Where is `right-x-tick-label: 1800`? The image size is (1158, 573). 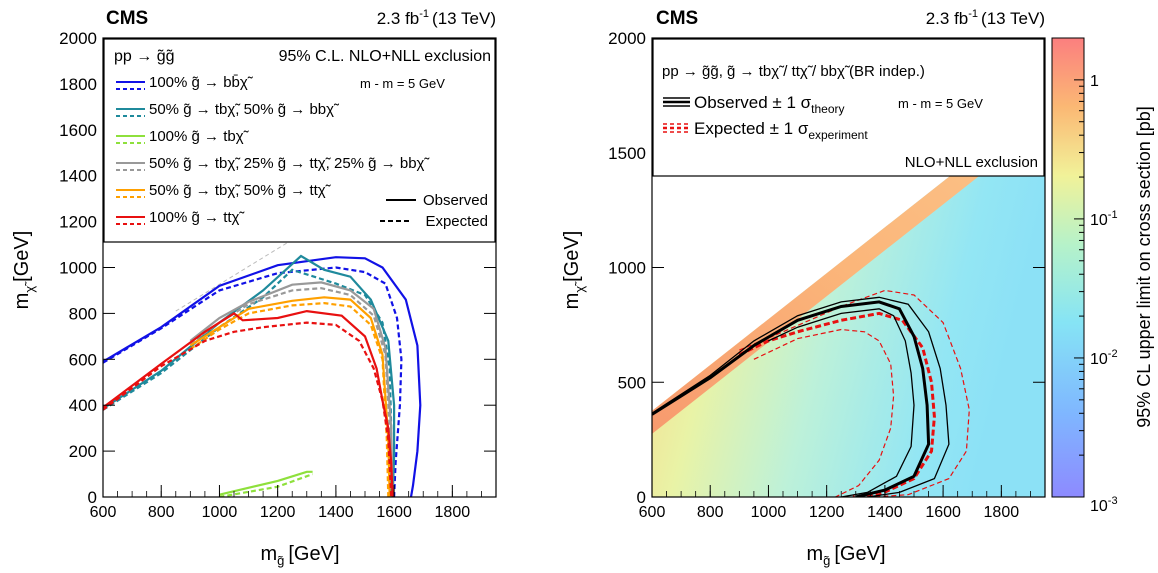 right-x-tick-label: 1800 is located at coordinates (1002, 512).